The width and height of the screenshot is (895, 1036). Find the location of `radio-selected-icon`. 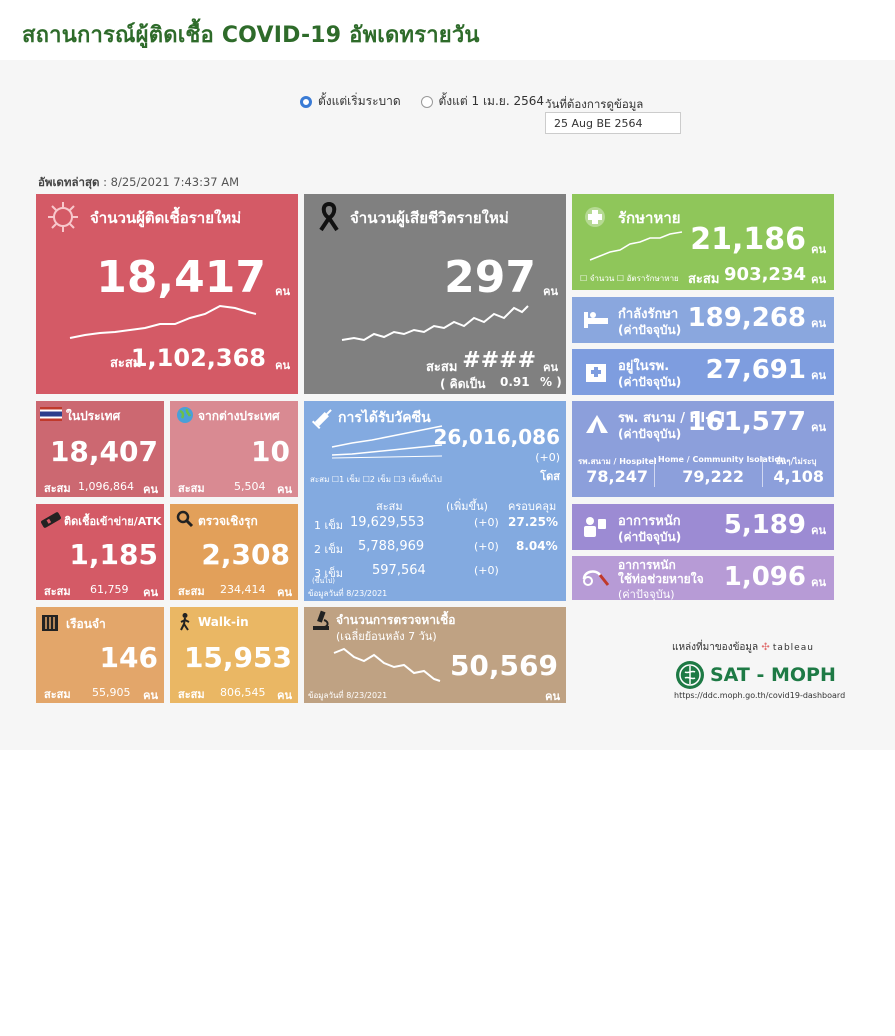

radio-selected-icon is located at coordinates (306, 101).